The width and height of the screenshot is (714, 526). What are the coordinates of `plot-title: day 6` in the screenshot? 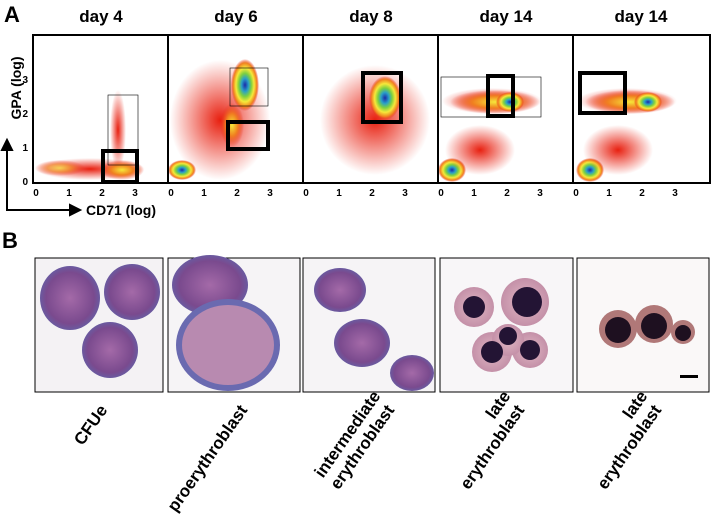 It's located at (235, 16).